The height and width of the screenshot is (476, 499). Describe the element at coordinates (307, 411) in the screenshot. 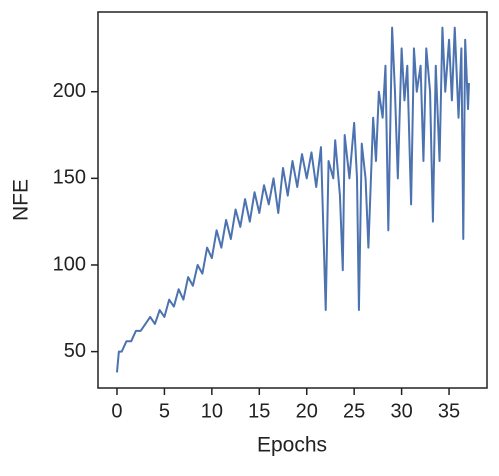

I see `x-tick-label: 20` at that location.